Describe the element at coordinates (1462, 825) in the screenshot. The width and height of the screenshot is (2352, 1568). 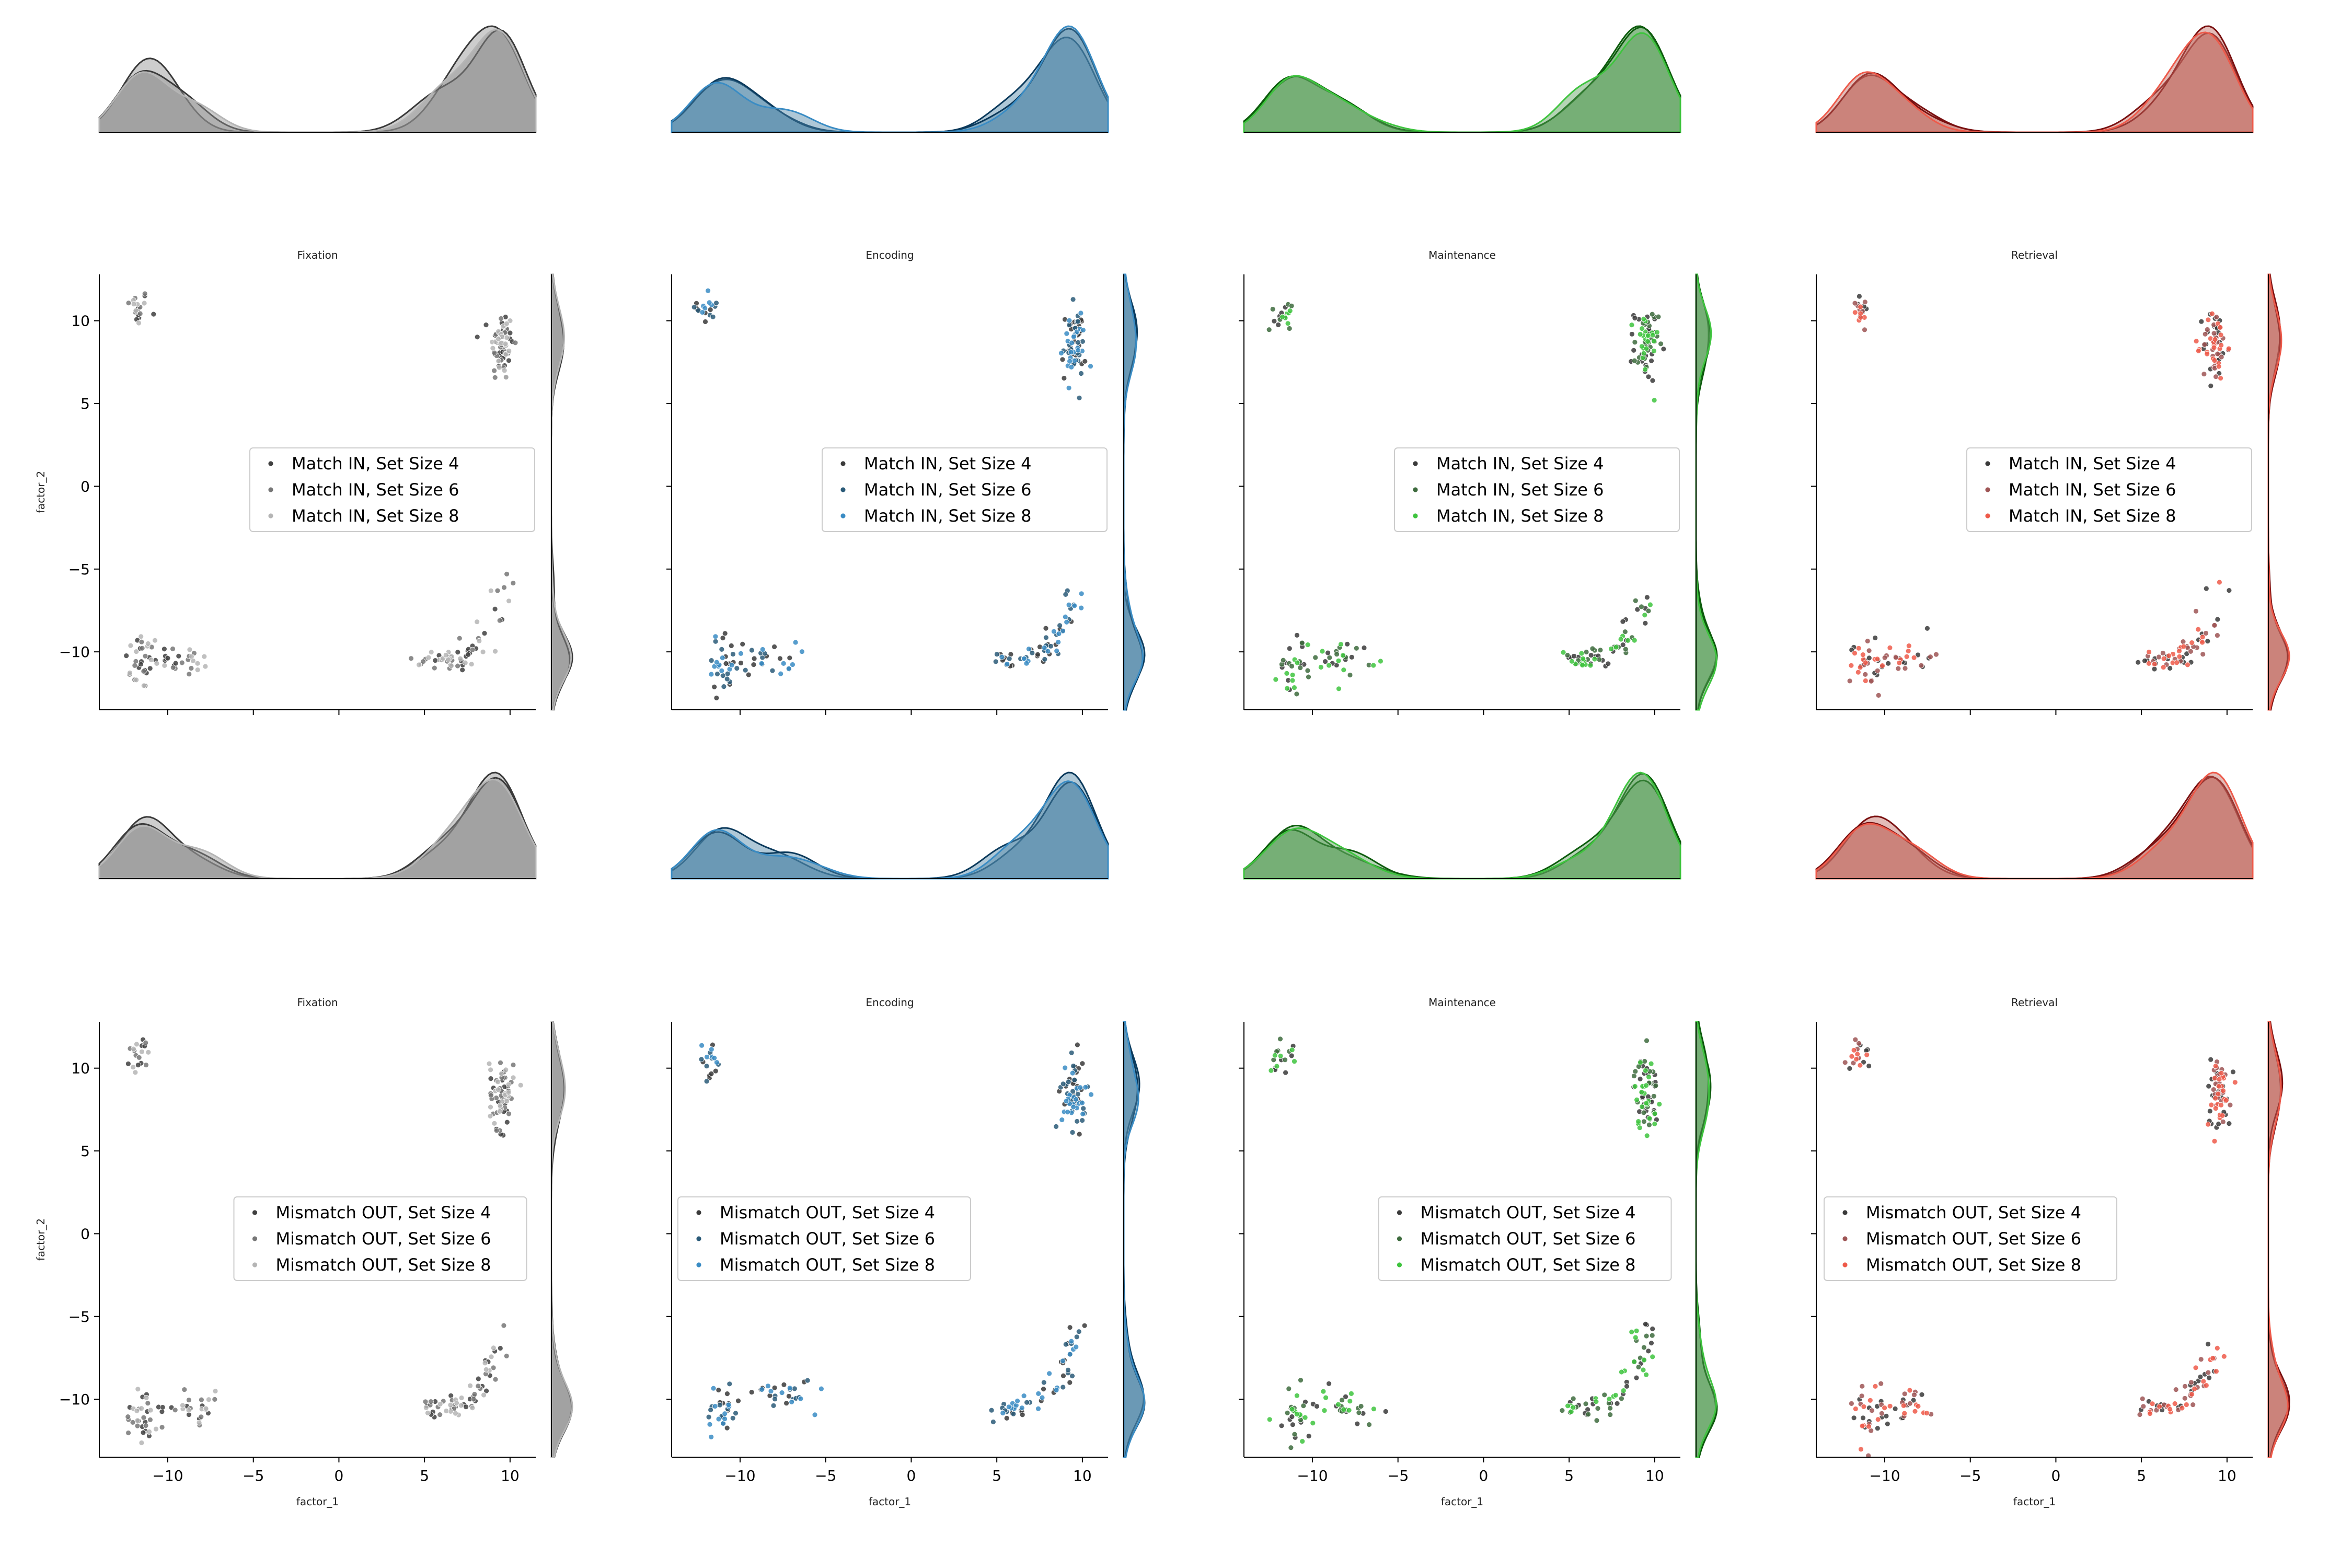
I see `marginal-x-density` at that location.